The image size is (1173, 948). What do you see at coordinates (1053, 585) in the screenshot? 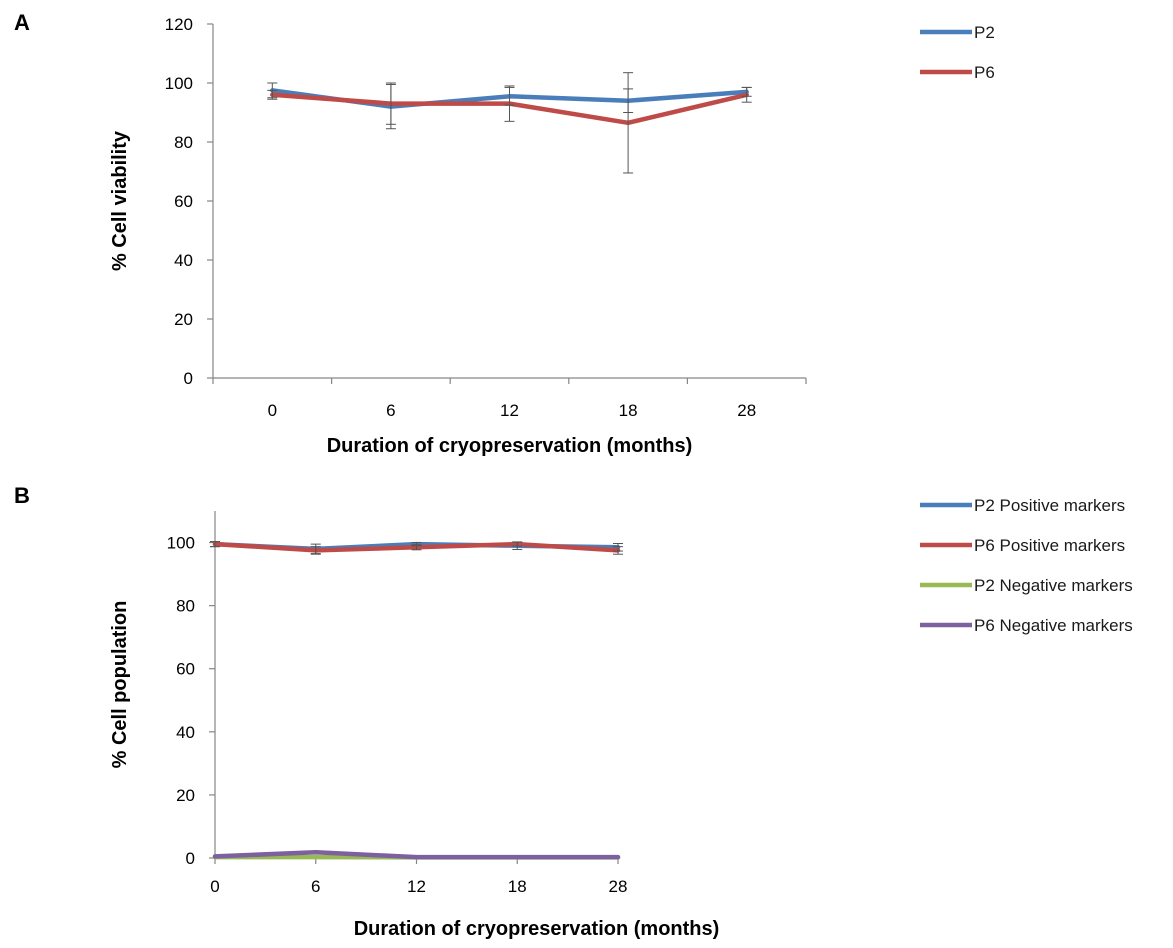
I see `legend-label: P2 Negative markers` at bounding box center [1053, 585].